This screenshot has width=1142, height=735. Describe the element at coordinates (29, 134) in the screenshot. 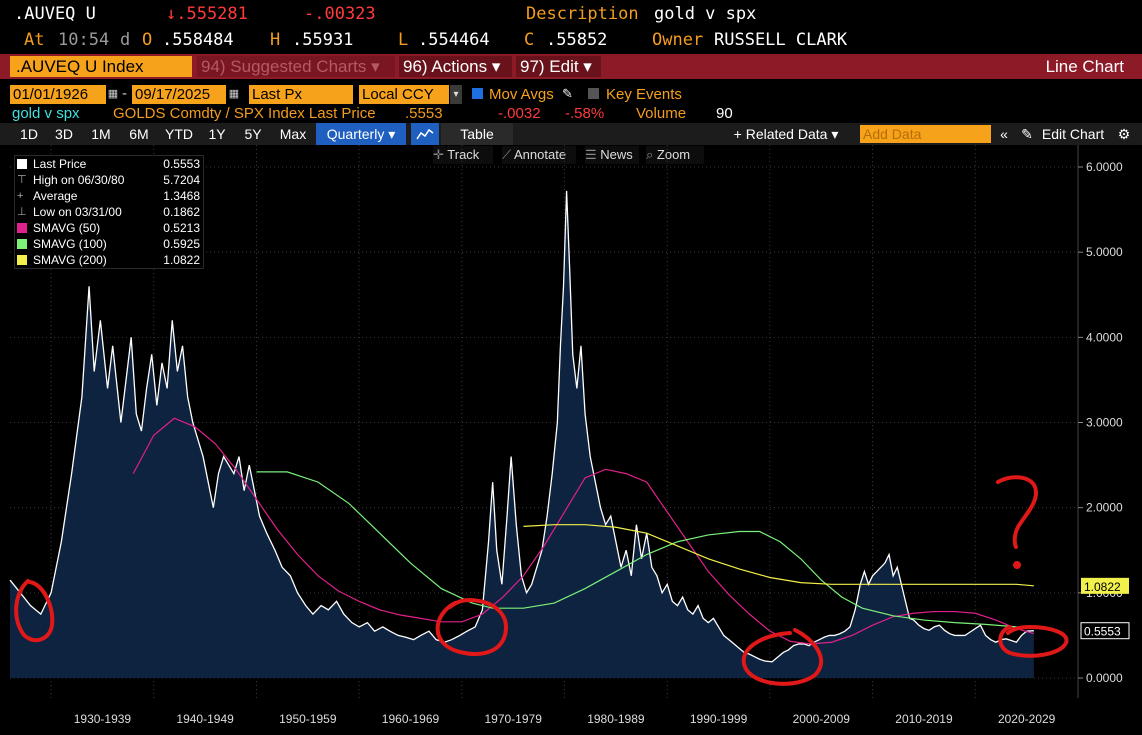

I see `range-1d: 1D` at that location.